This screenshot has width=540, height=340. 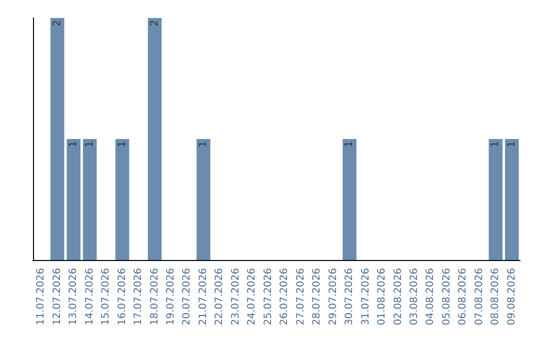 I want to click on x-tick-label: 29.07.2026, so click(x=333, y=297).